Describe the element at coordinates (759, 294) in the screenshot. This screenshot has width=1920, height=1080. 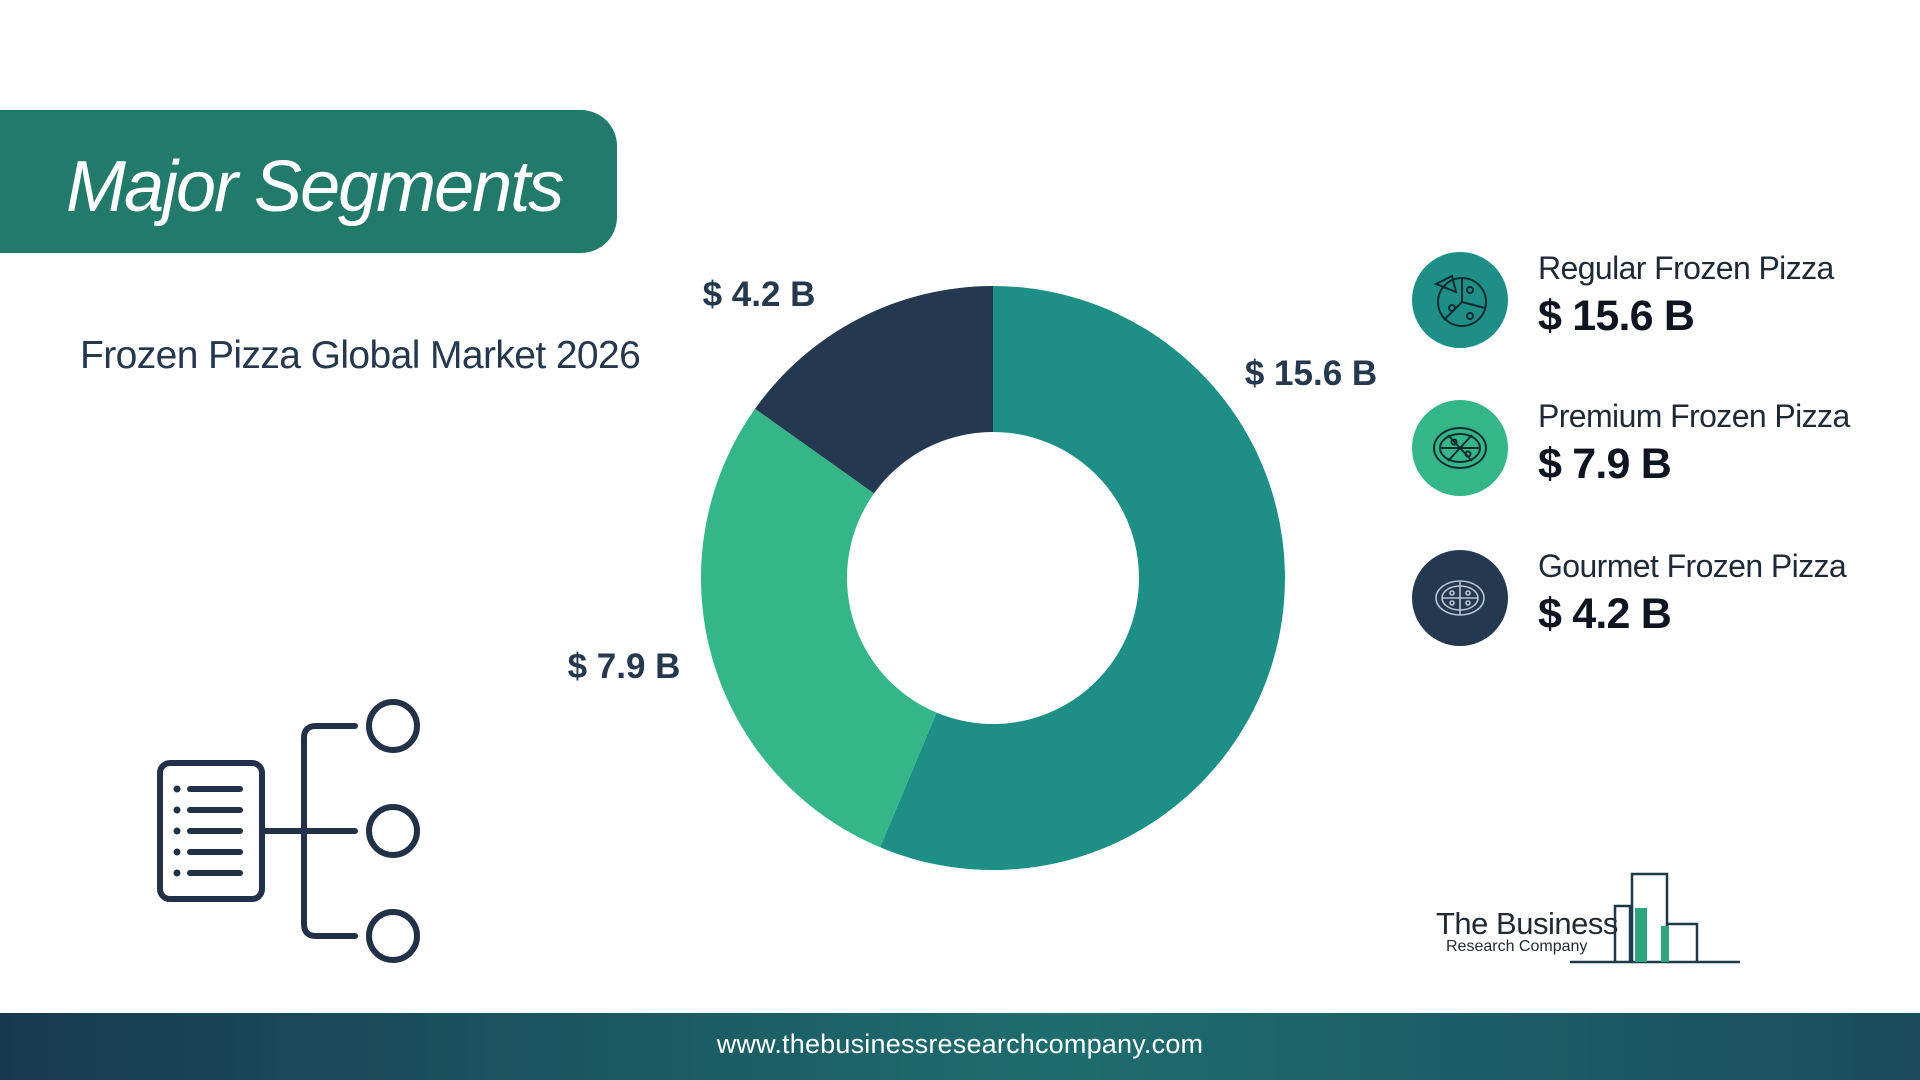
I see `donut-data-label: $ 4.2 B` at that location.